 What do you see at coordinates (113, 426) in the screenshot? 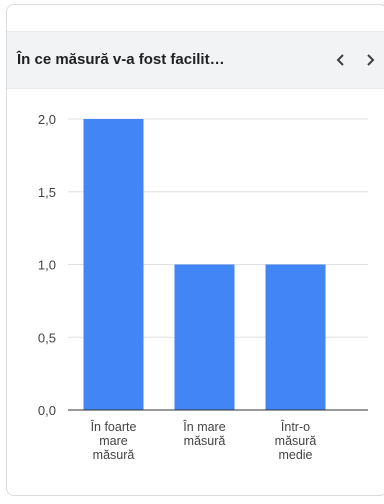
I see `x-category-label: În foarte` at bounding box center [113, 426].